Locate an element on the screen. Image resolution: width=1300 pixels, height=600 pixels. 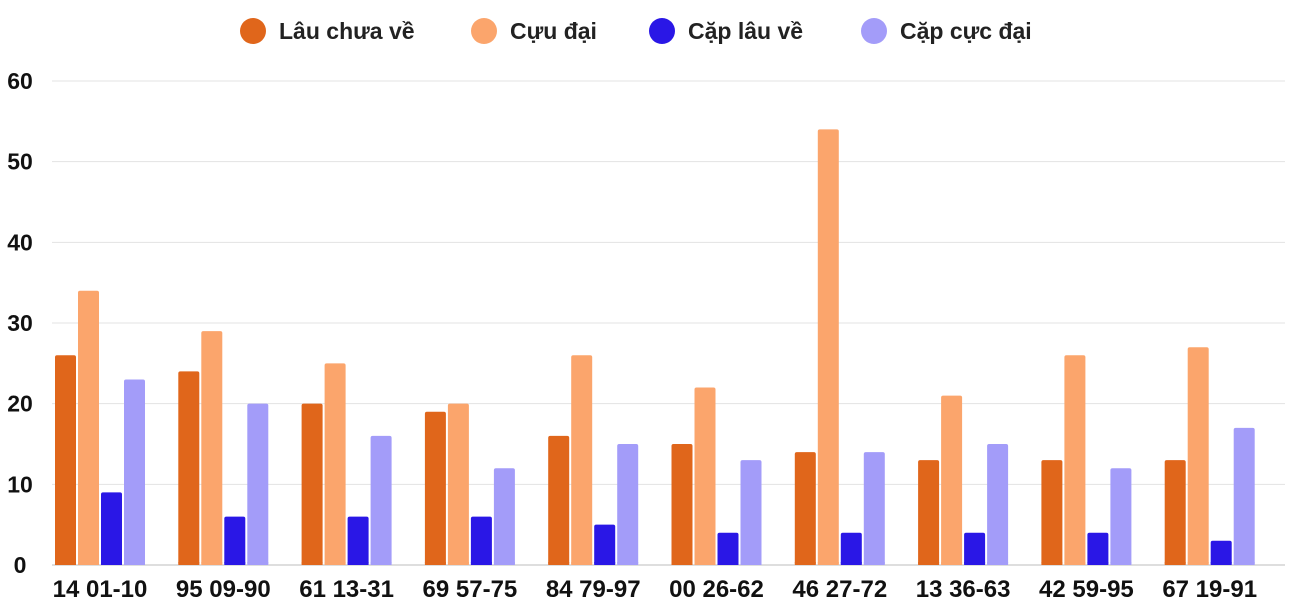
x-tick-label: 67 19-91 is located at coordinates (1209, 588).